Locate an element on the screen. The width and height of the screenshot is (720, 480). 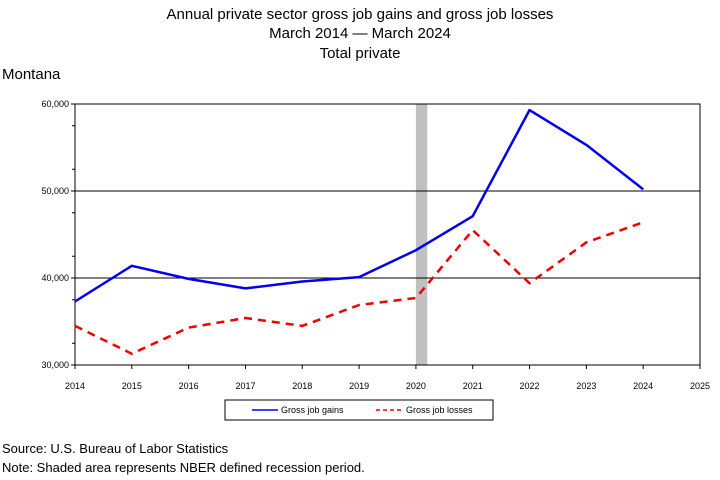
x-tick-label-2: 2016 is located at coordinates (189, 386).